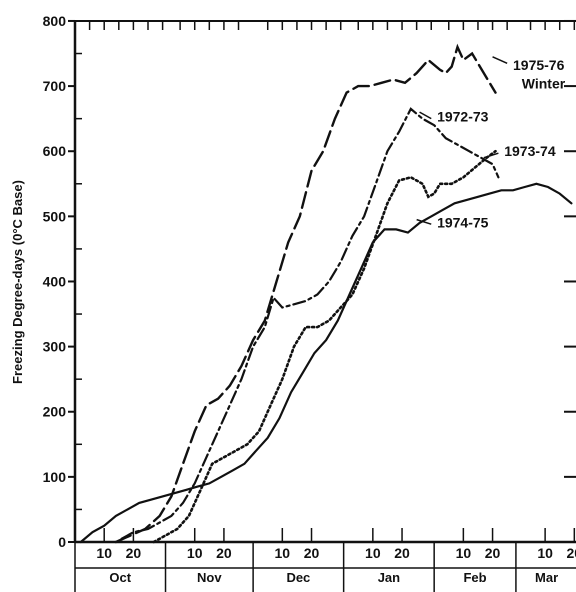 This screenshot has width=576, height=592. Describe the element at coordinates (120, 577) in the screenshot. I see `month-label: Oct` at that location.